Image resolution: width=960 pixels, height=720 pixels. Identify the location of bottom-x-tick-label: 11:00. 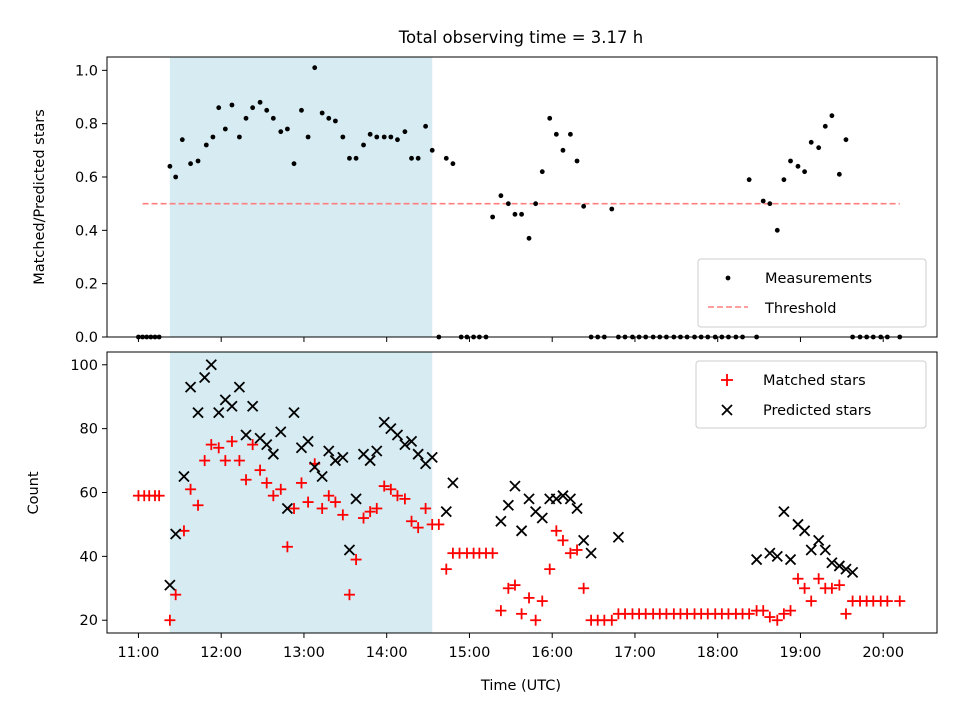
(139, 653).